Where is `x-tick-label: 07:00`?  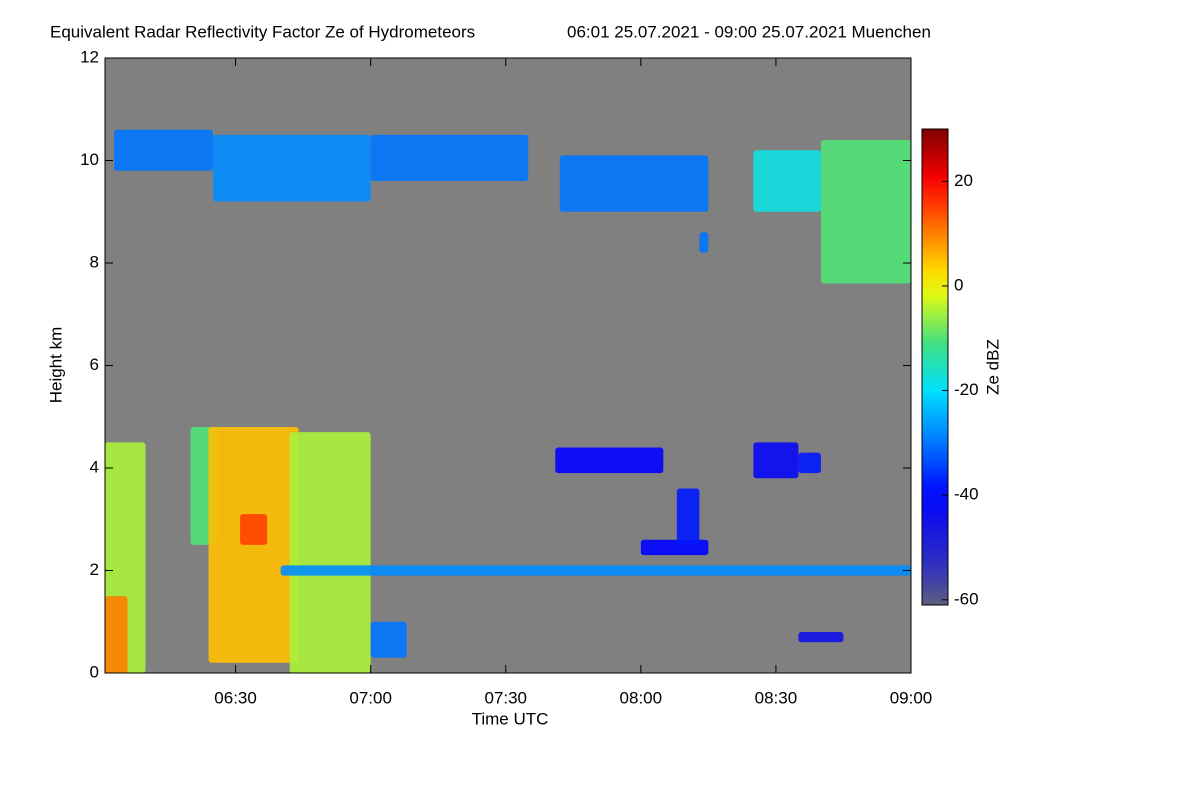 x-tick-label: 07:00 is located at coordinates (370, 697).